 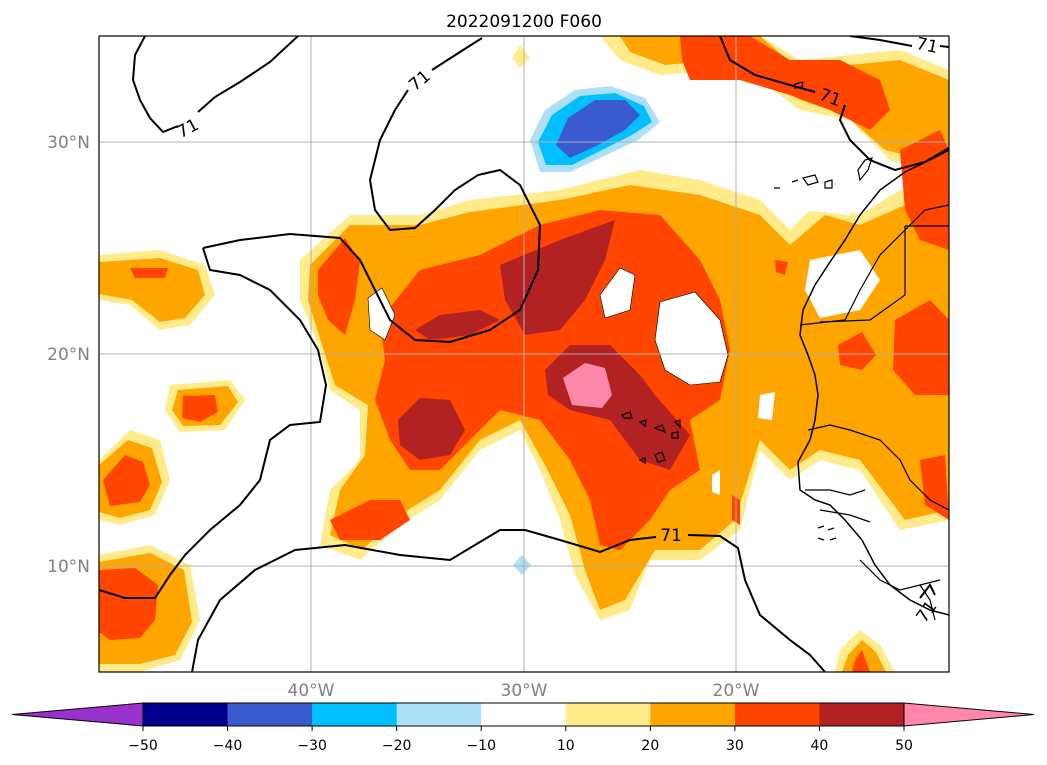 I want to click on colorbar-tick-label: −30, so click(x=312, y=746).